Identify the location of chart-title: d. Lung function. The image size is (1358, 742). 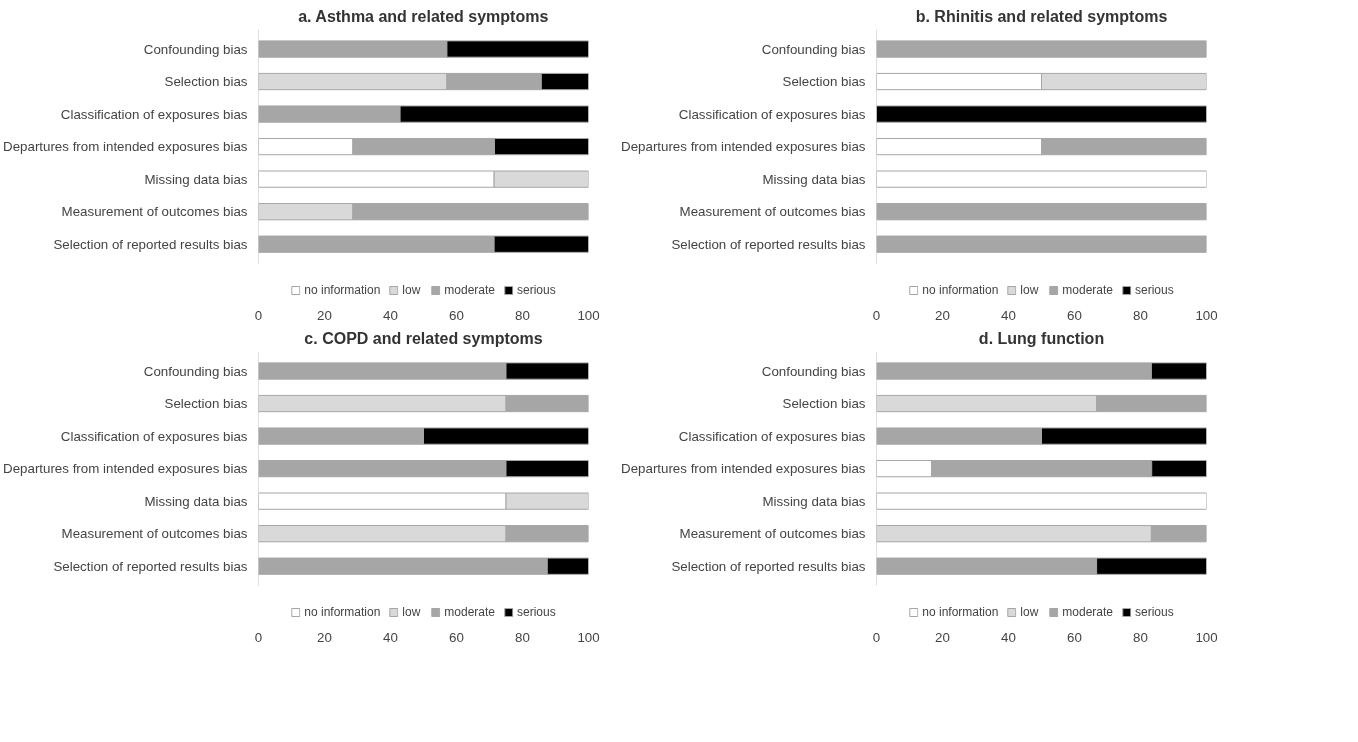
(1041, 338).